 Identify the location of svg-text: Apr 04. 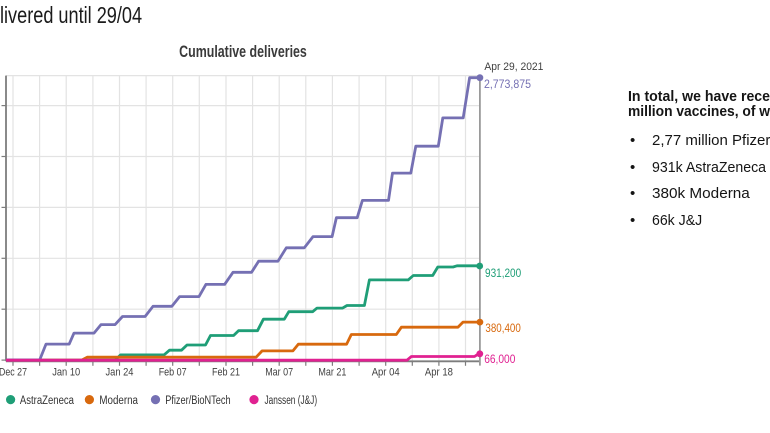
(386, 373).